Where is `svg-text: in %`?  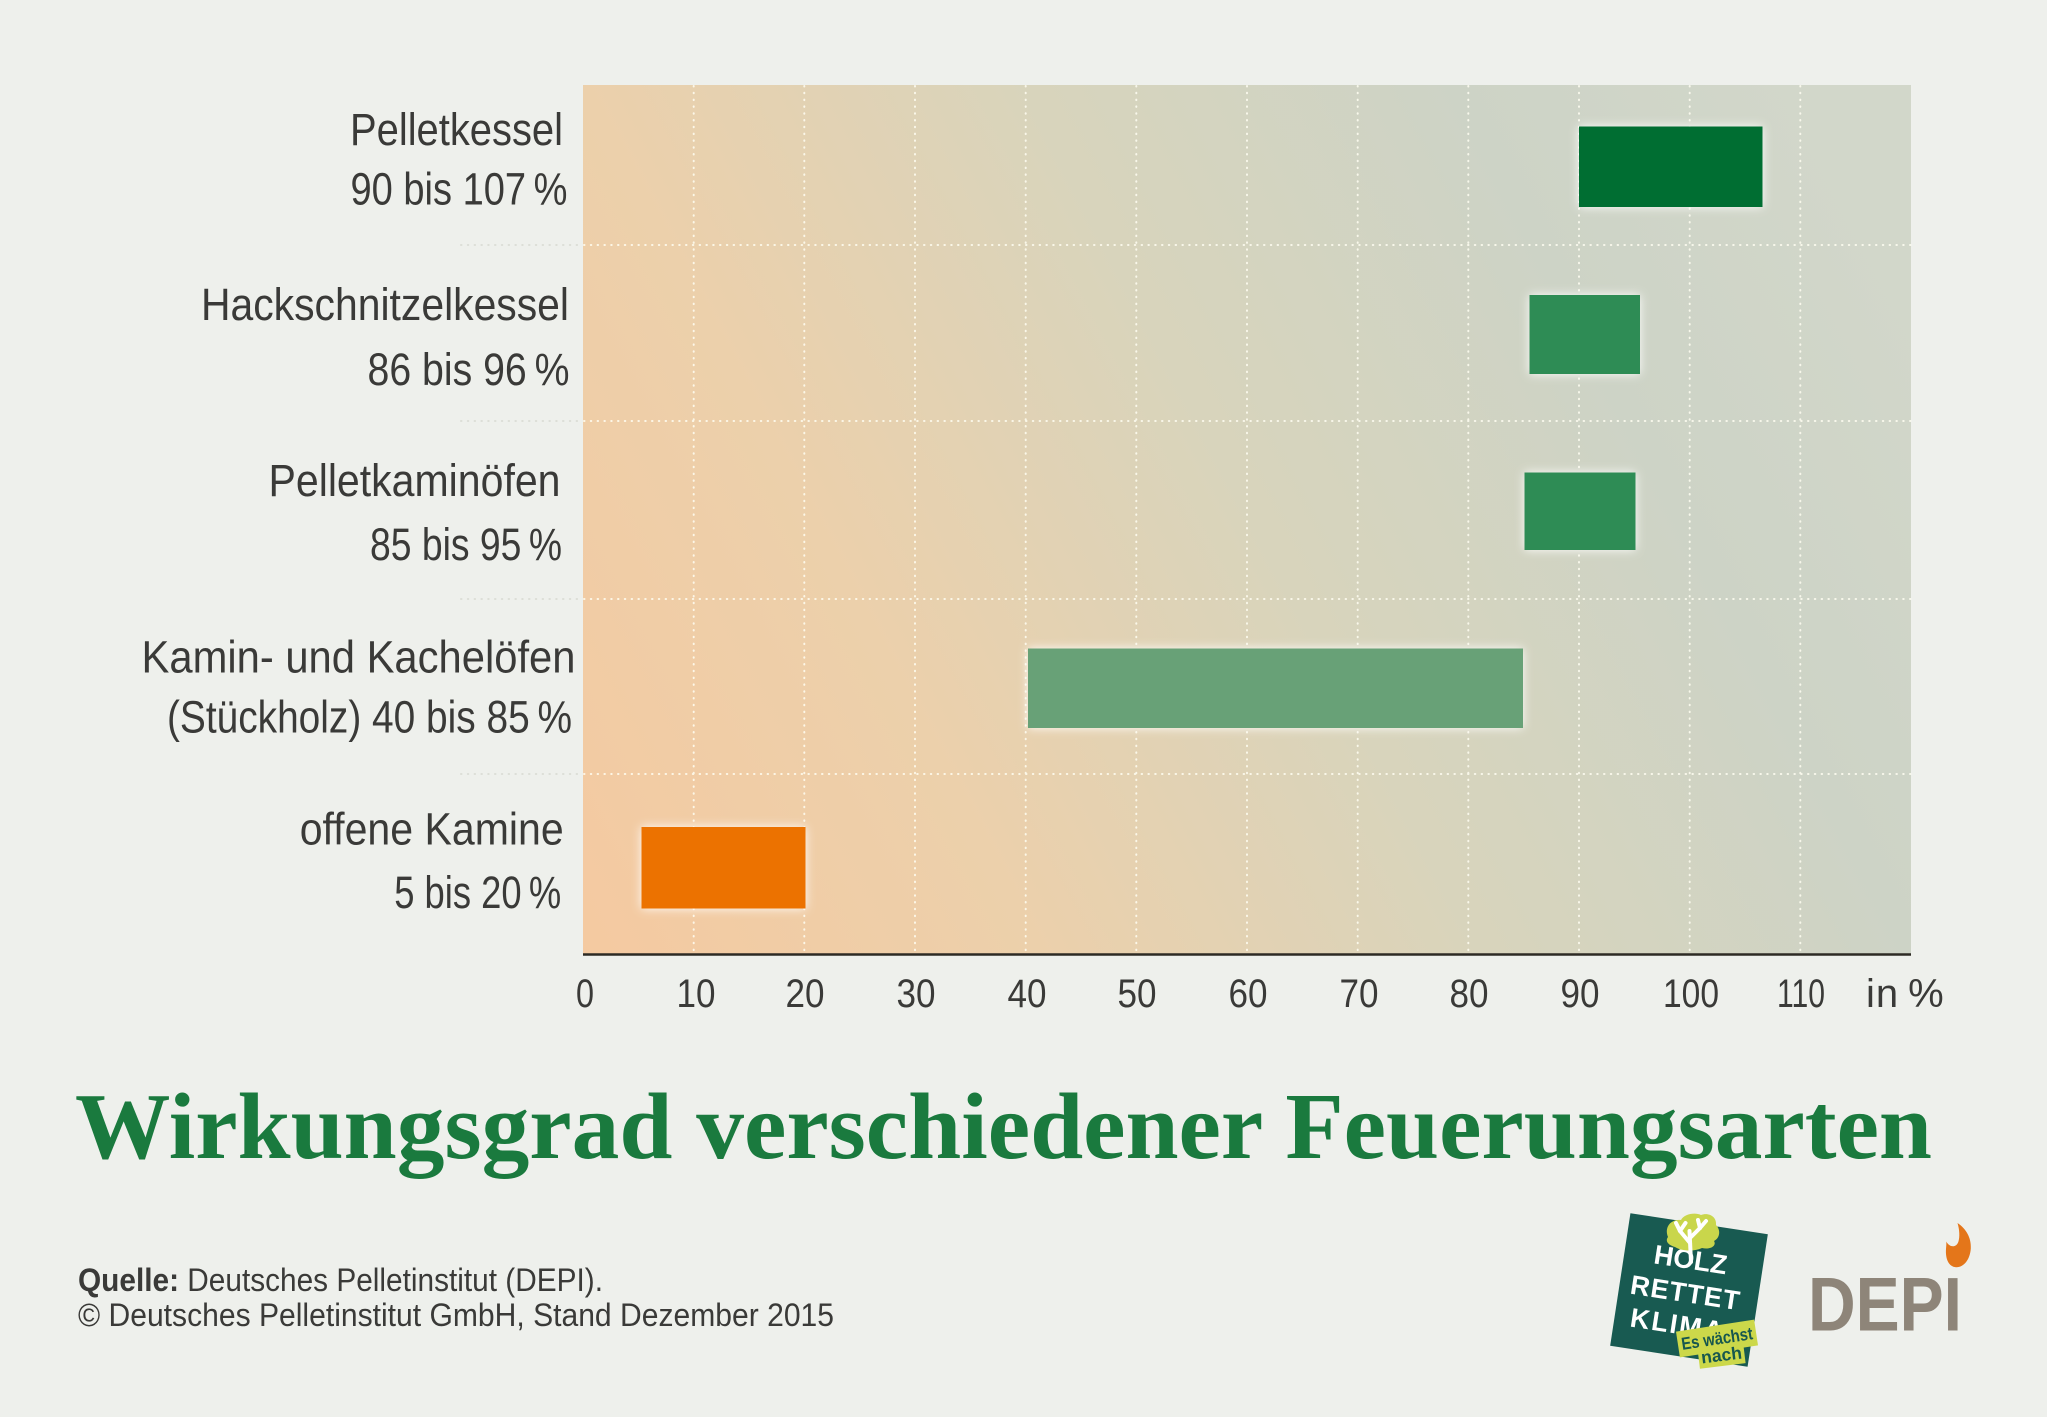
svg-text: in % is located at coordinates (1905, 994).